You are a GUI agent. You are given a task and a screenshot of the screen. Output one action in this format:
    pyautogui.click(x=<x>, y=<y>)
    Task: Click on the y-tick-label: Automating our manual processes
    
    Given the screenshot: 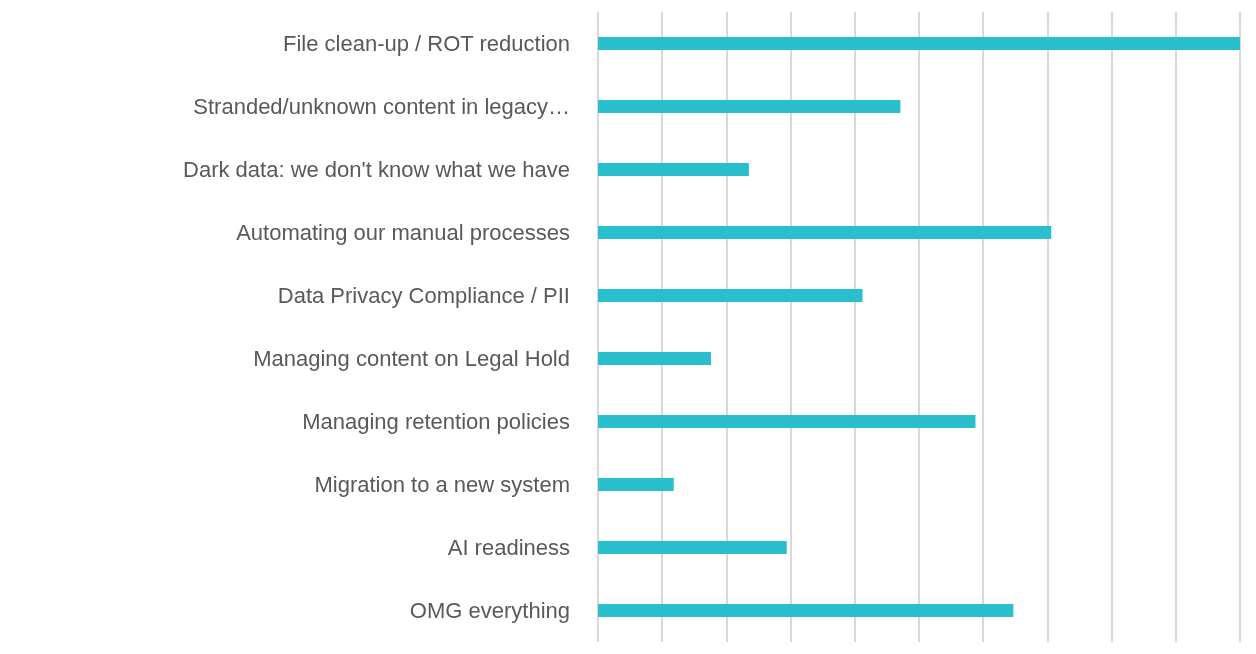 What is the action you would take?
    pyautogui.click(x=403, y=232)
    